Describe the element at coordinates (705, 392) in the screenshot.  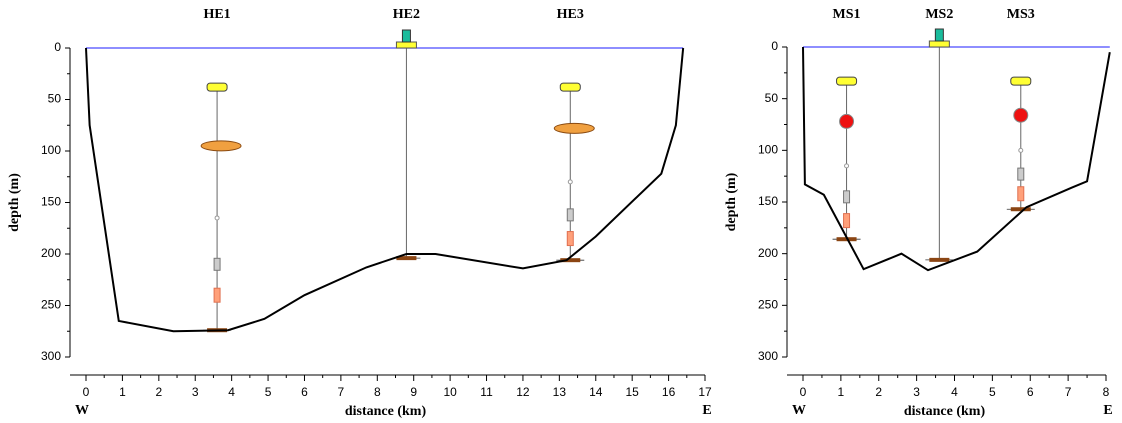
I see `x-tick-label: 17` at that location.